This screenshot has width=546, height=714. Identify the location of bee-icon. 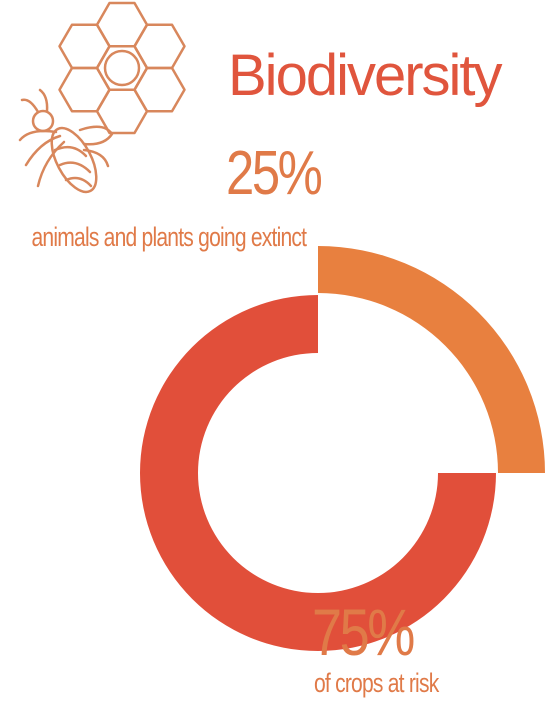
(66, 141).